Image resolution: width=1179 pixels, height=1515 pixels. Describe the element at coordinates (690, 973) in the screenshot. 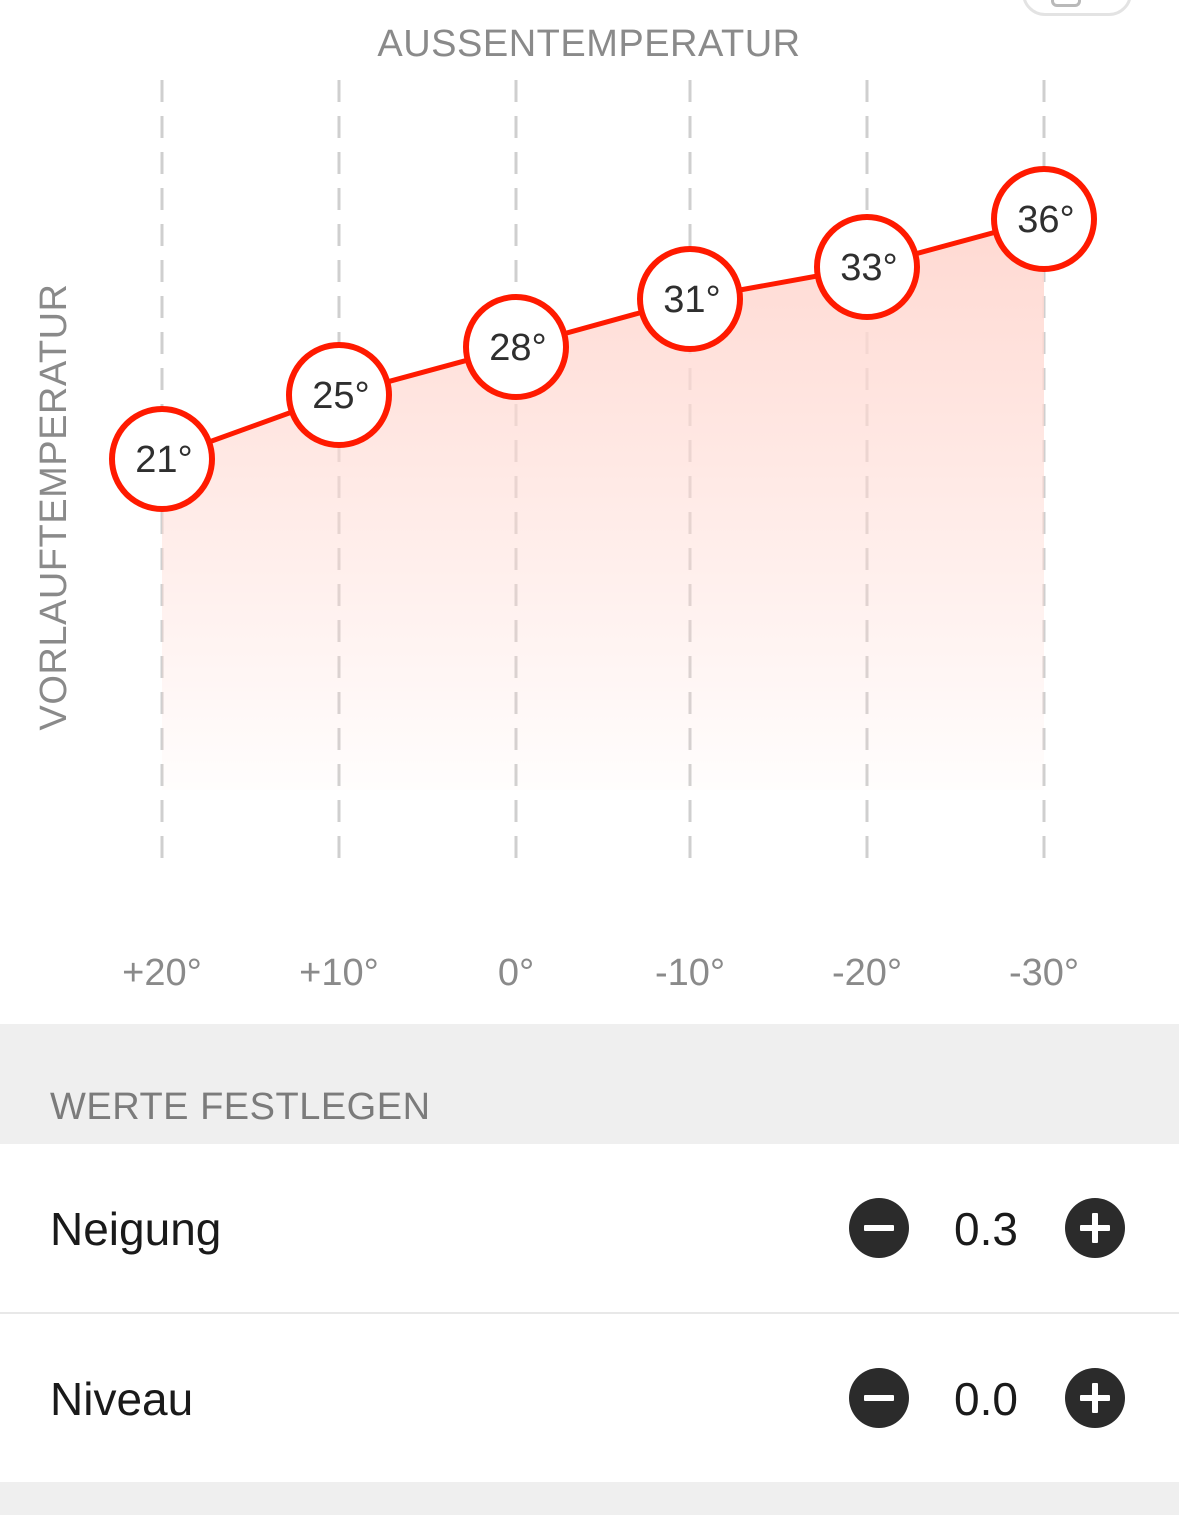

I see `x-tick-label: -10°` at that location.